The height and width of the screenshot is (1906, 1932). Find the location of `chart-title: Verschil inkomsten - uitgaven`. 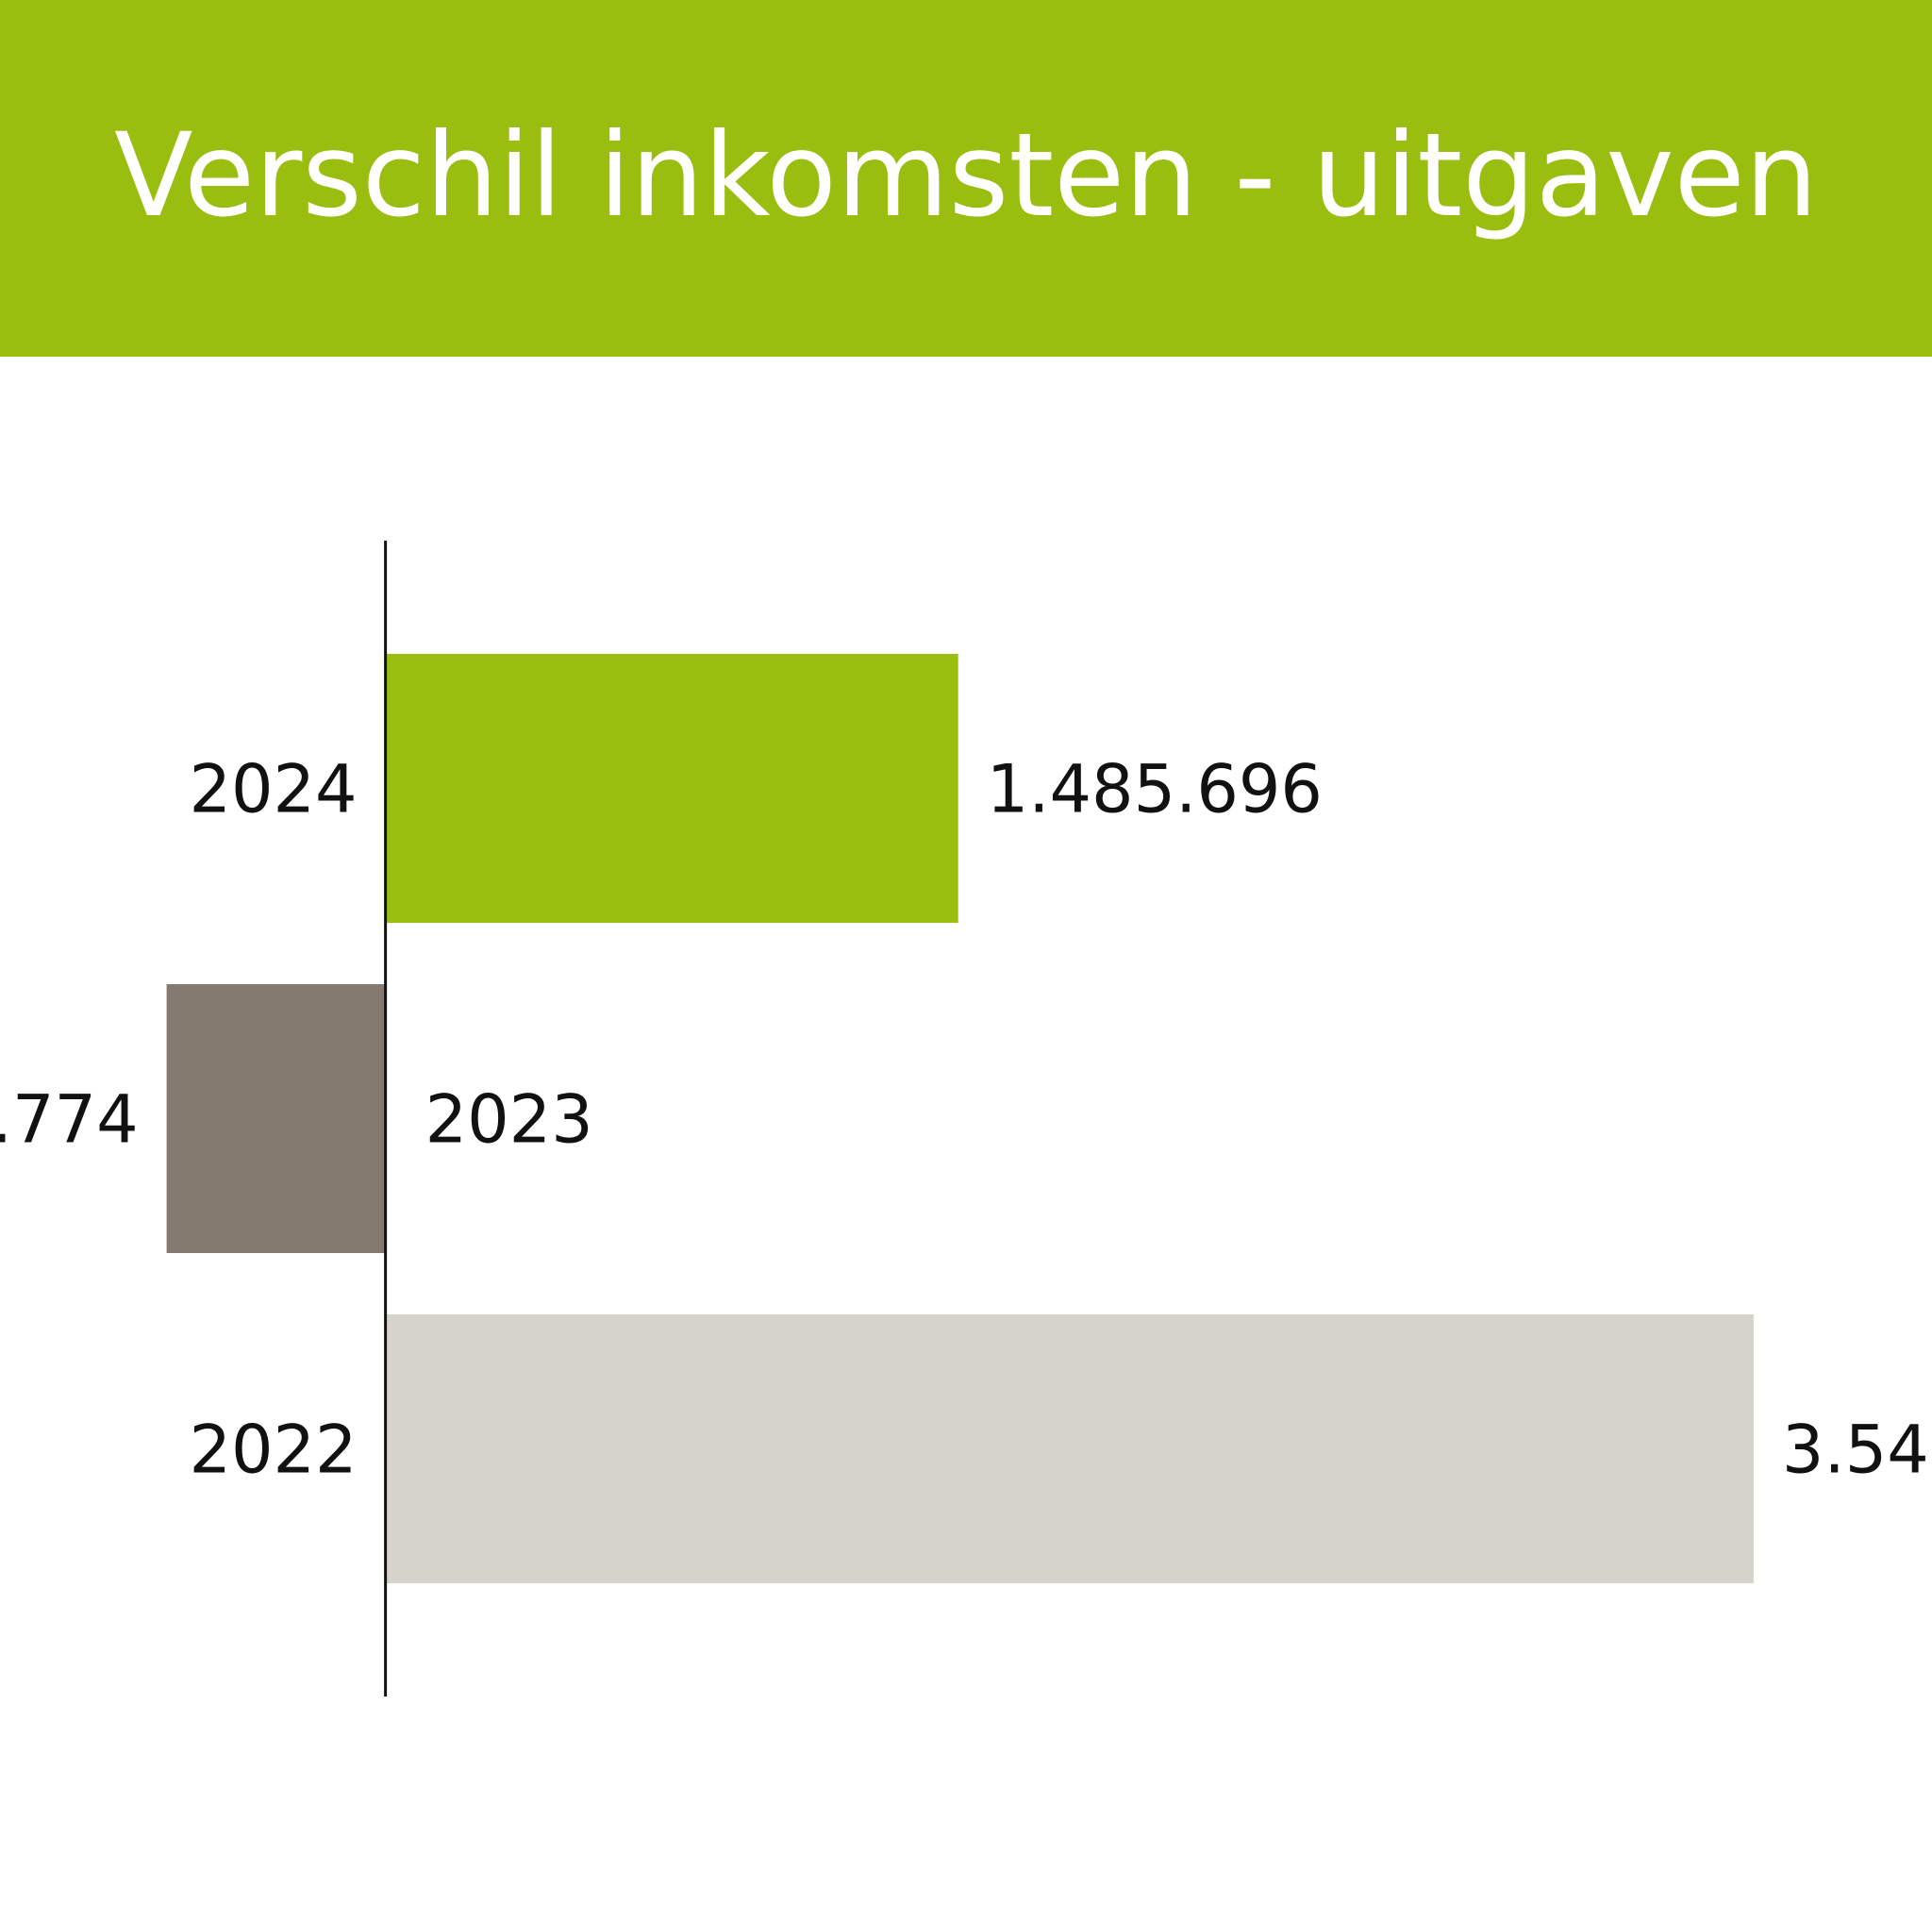

chart-title: Verschil inkomsten - uitgaven is located at coordinates (966, 175).